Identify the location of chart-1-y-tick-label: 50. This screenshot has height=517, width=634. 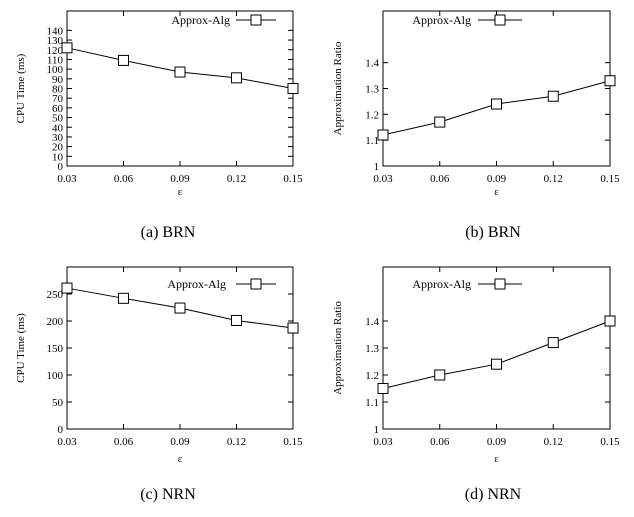
(58, 119).